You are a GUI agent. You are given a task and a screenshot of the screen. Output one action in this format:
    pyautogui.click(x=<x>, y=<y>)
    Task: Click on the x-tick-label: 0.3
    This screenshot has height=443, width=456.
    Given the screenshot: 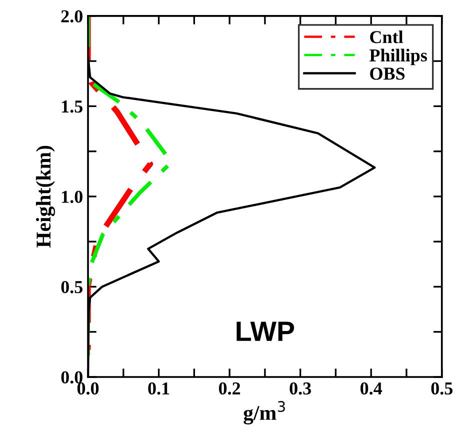 What is the action you would take?
    pyautogui.click(x=300, y=388)
    